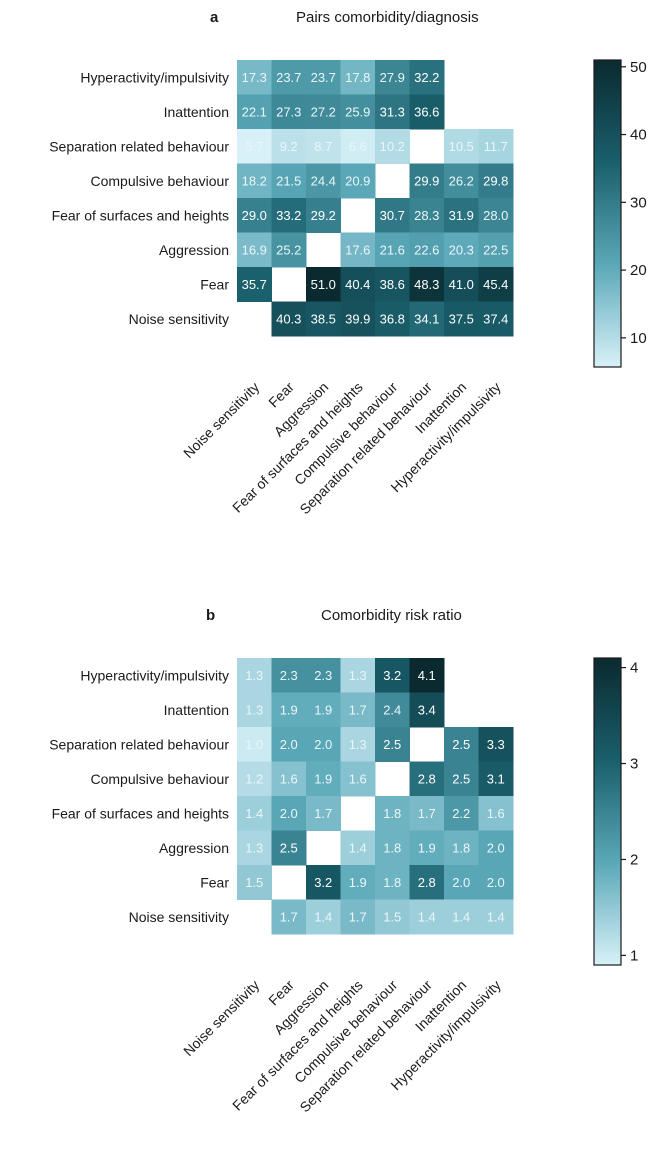 The width and height of the screenshot is (655, 1174). I want to click on cell-value-label: 4.1, so click(427, 675).